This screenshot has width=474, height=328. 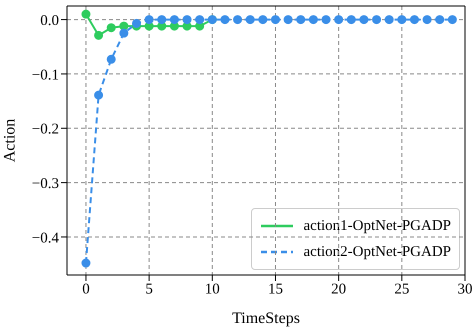 I want to click on legend-label: action1-OptNet-PGADP, so click(x=377, y=226).